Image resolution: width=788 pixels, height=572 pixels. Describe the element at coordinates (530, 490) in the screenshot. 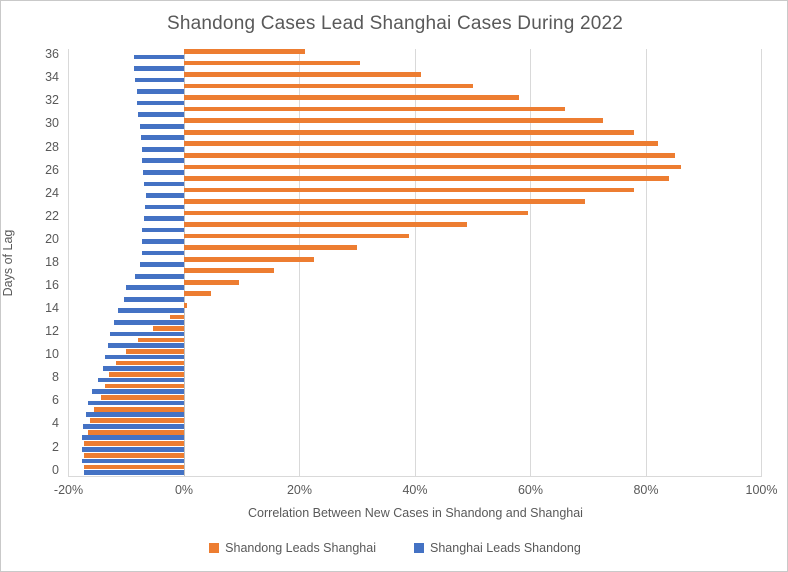

I see `x-tick-label: 60%` at that location.